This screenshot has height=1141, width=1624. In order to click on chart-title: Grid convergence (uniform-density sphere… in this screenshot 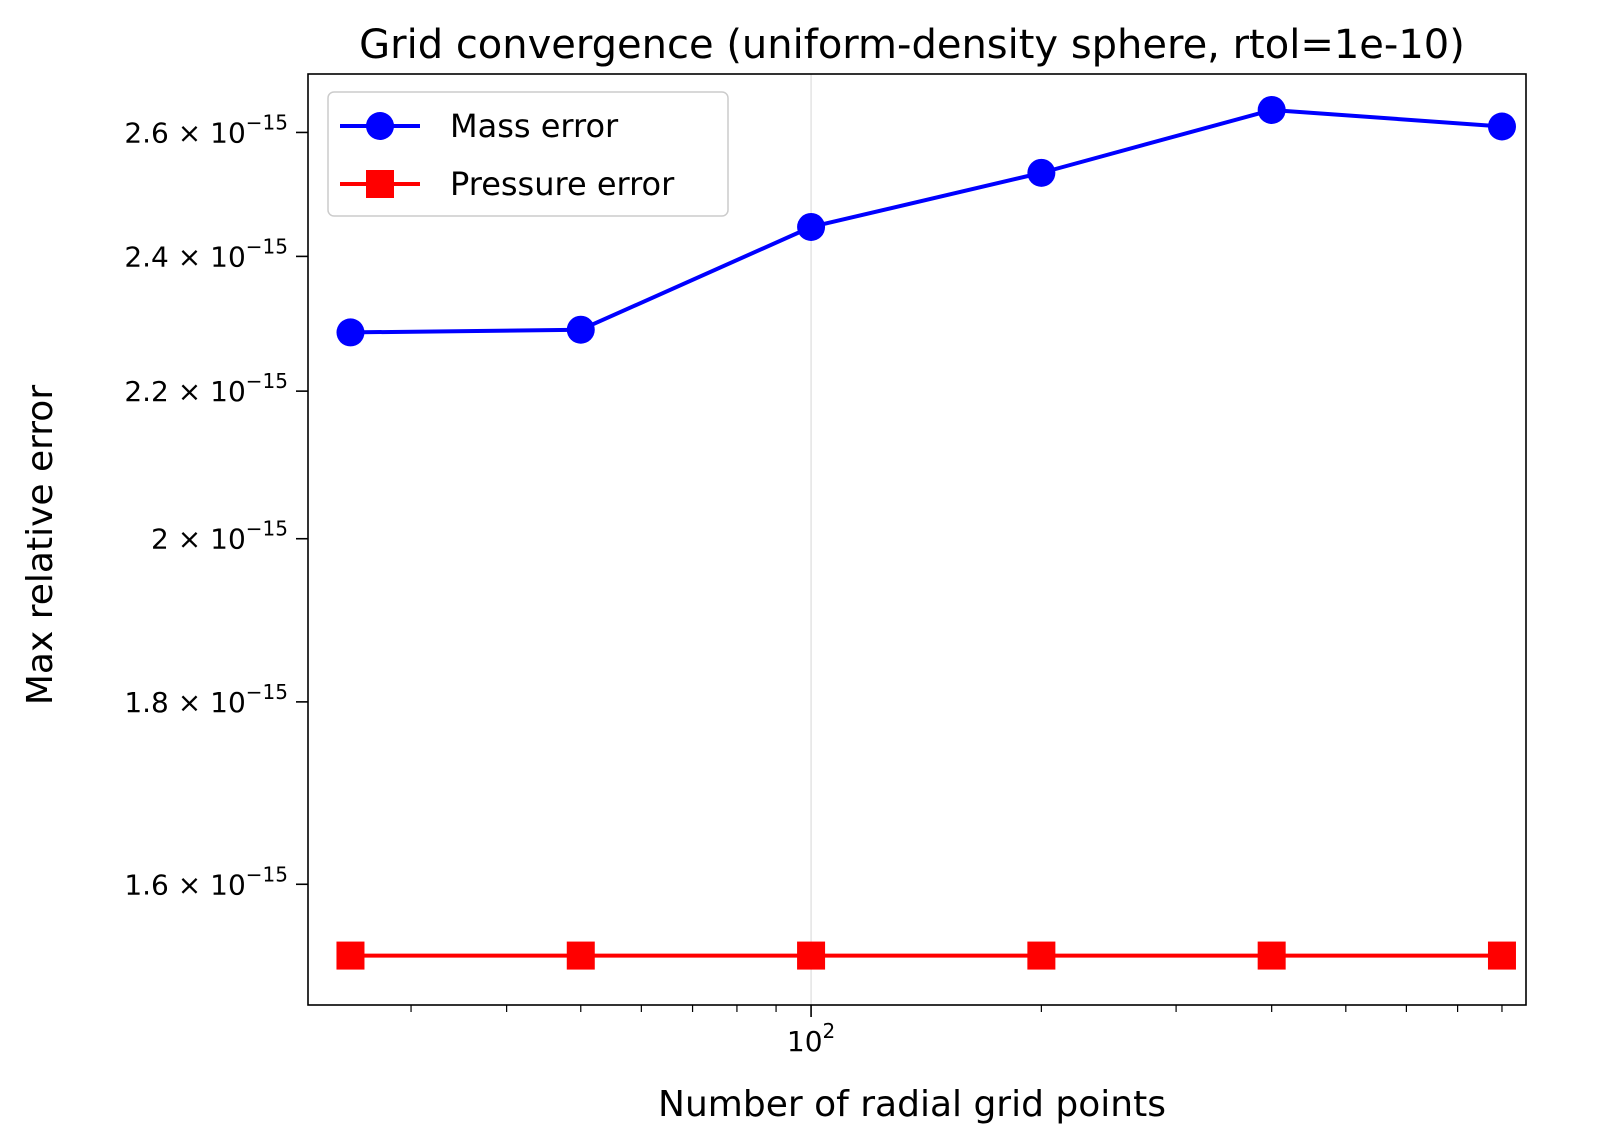, I will do `click(912, 45)`.